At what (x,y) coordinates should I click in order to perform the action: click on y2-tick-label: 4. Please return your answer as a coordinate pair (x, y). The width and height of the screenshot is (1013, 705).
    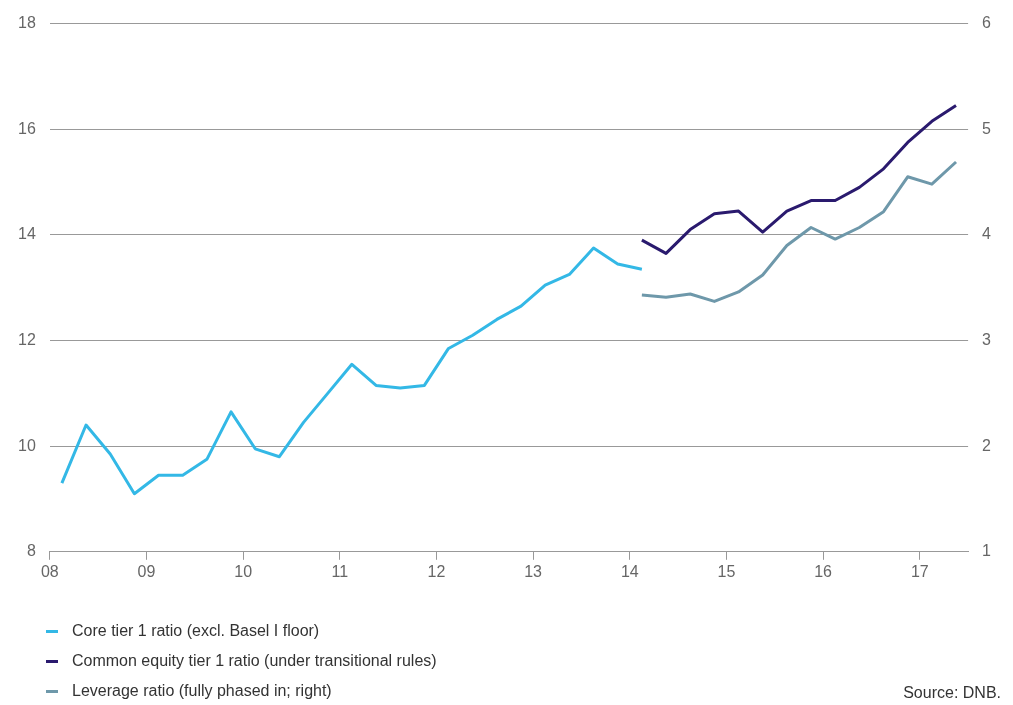
    Looking at the image, I should click on (987, 234).